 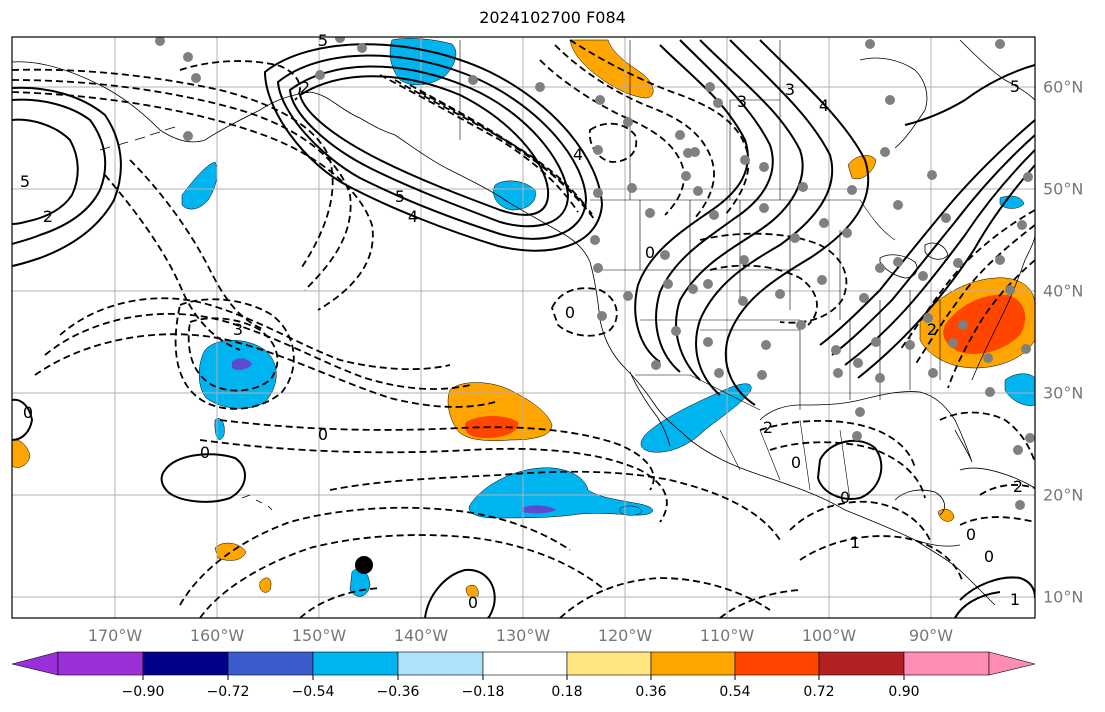 I want to click on florida, so click(x=963, y=441).